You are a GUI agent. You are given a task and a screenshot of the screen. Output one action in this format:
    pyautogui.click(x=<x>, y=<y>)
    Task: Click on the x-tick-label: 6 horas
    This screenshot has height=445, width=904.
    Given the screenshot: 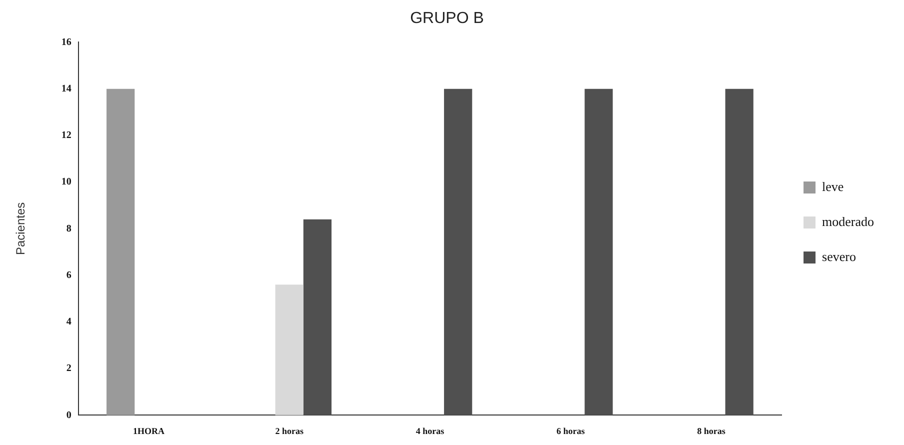 What is the action you would take?
    pyautogui.click(x=571, y=431)
    